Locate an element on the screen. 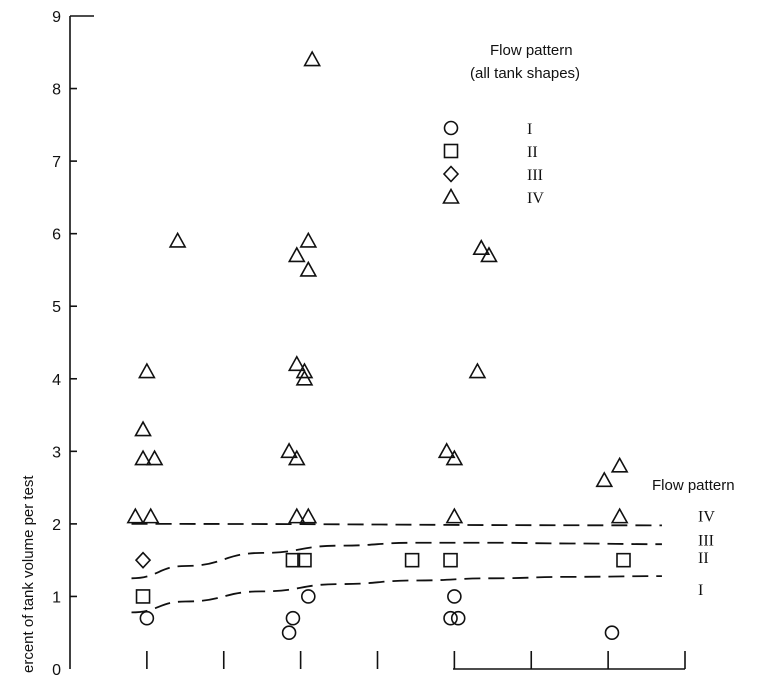 The width and height of the screenshot is (758, 676). y-tick-label: 7 is located at coordinates (56, 162).